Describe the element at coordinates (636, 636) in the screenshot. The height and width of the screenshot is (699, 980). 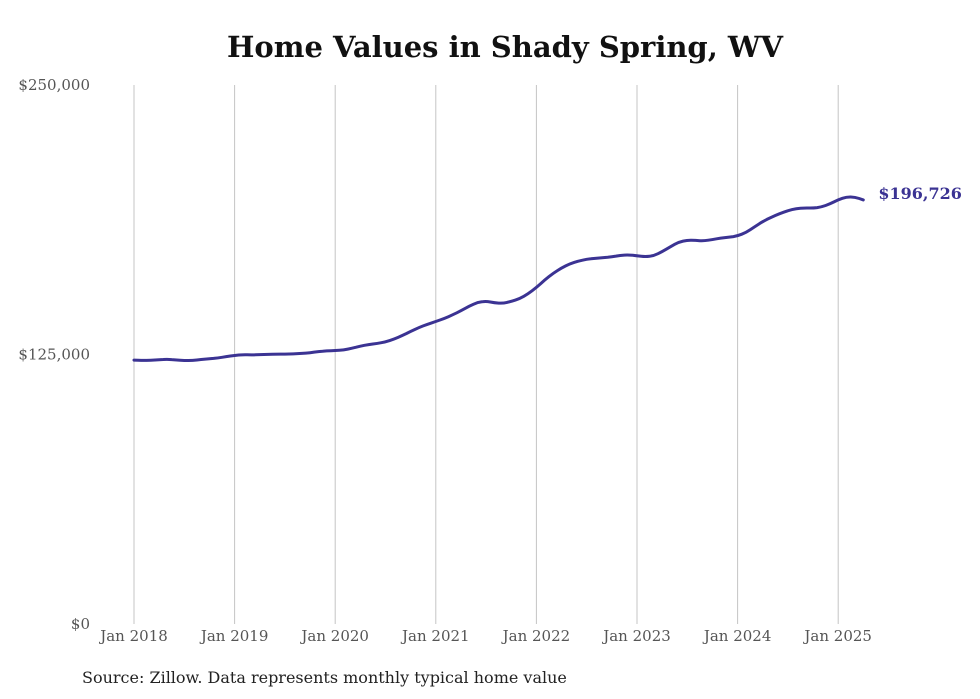
I see `x-tick-label: Jan 2023` at that location.